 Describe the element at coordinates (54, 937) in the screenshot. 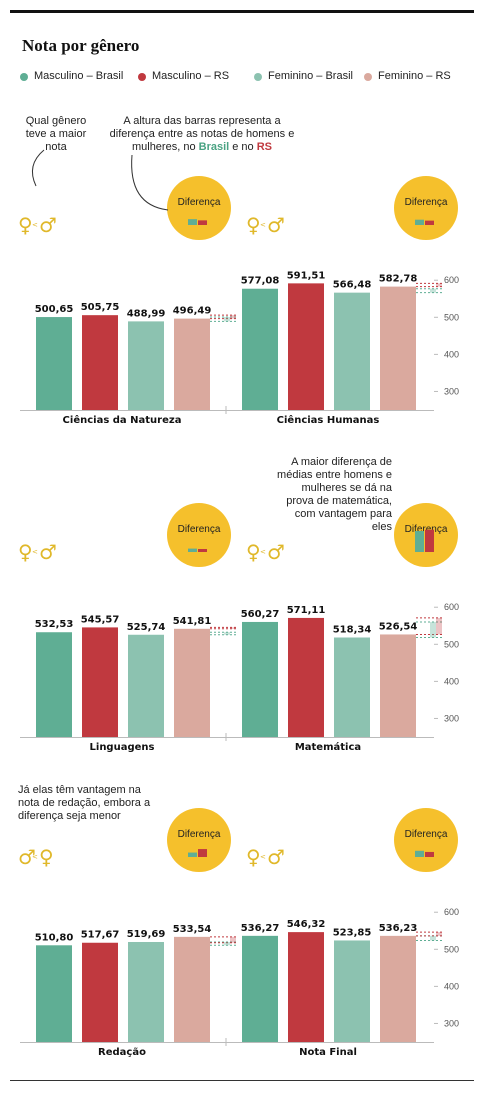

I see `data-label: 510,80` at that location.